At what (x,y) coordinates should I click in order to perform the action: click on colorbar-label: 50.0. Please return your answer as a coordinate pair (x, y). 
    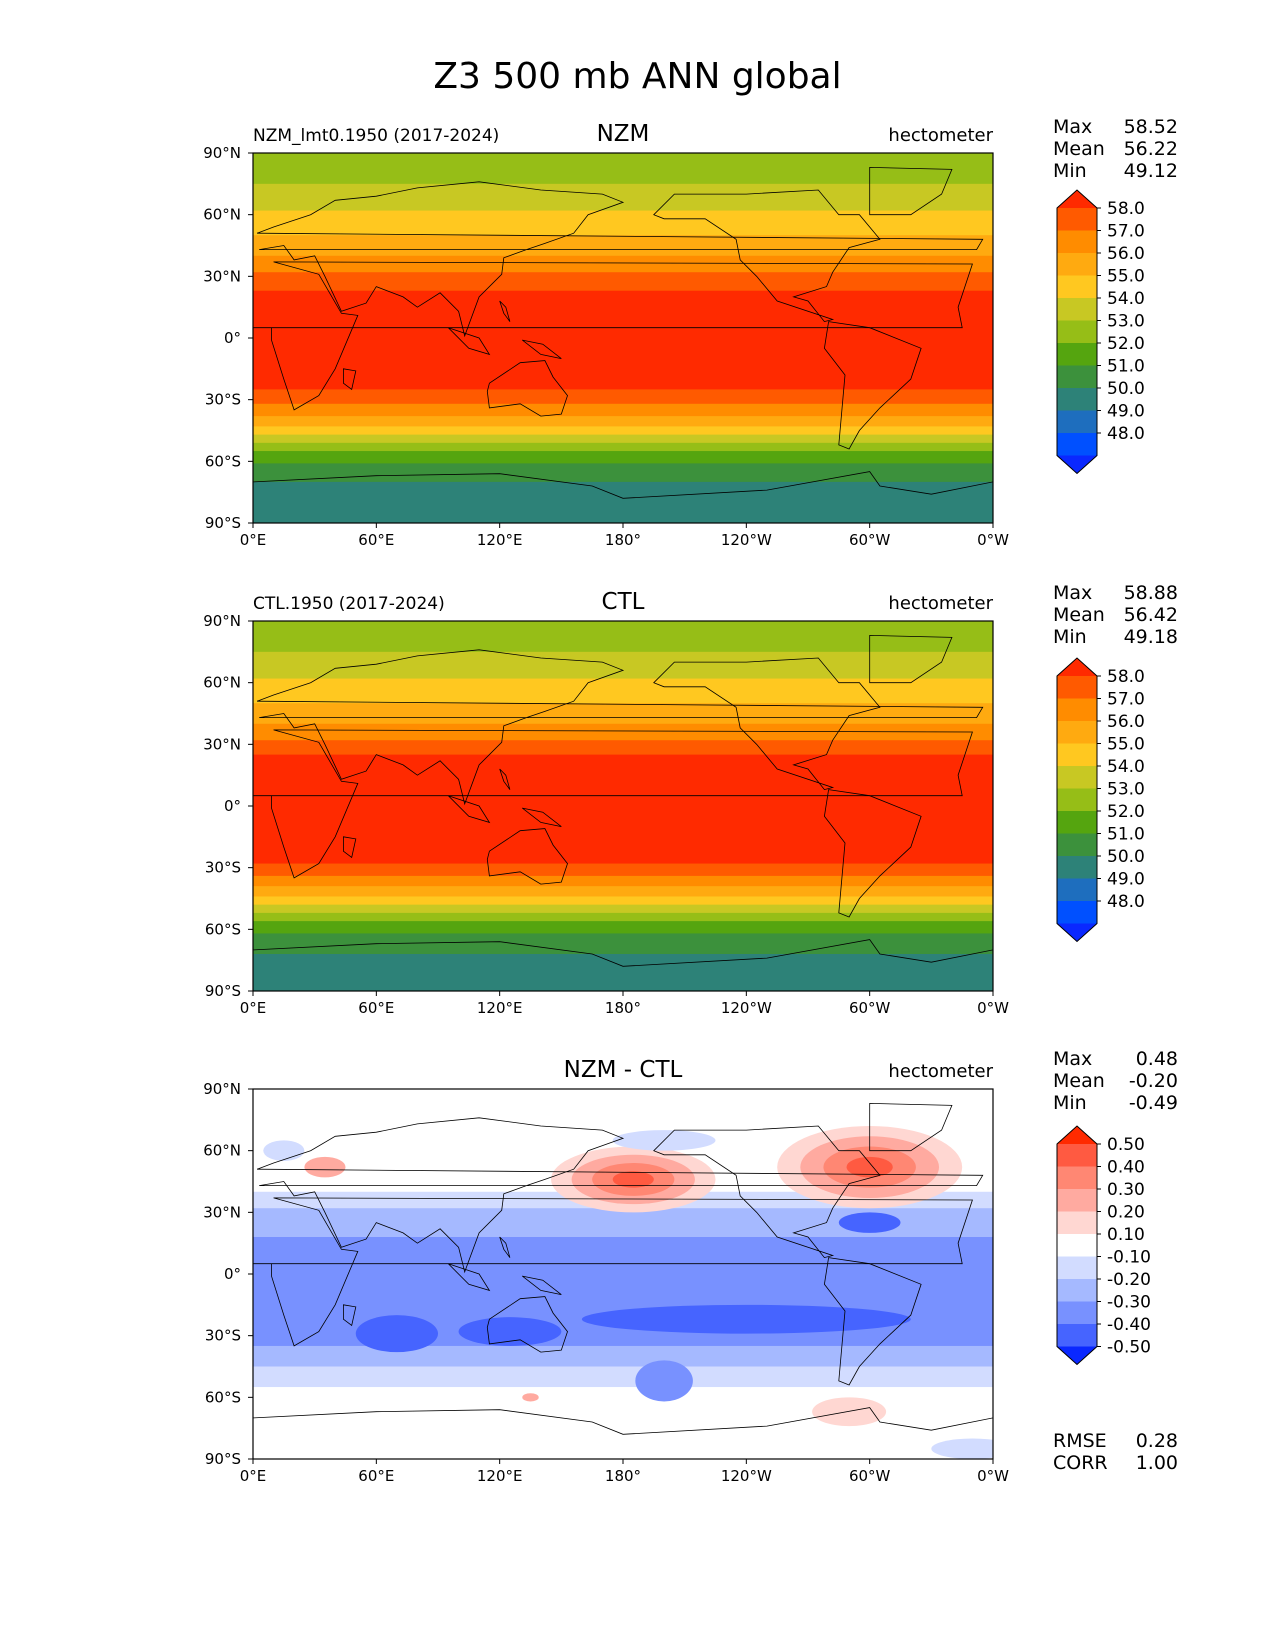
    Looking at the image, I should click on (1126, 857).